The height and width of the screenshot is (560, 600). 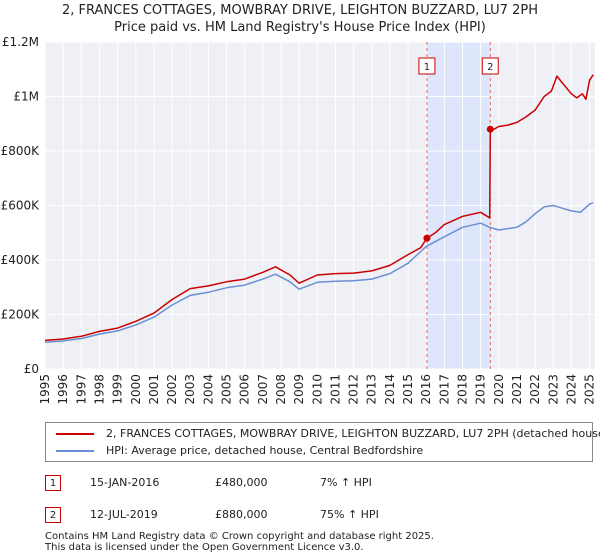 I want to click on x-tick-label: 2024, so click(x=571, y=389).